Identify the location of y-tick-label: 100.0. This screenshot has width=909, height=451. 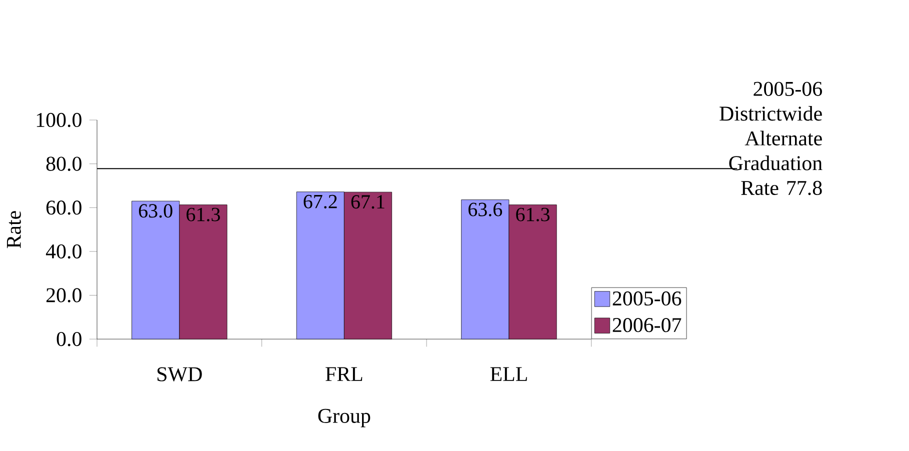
(59, 119).